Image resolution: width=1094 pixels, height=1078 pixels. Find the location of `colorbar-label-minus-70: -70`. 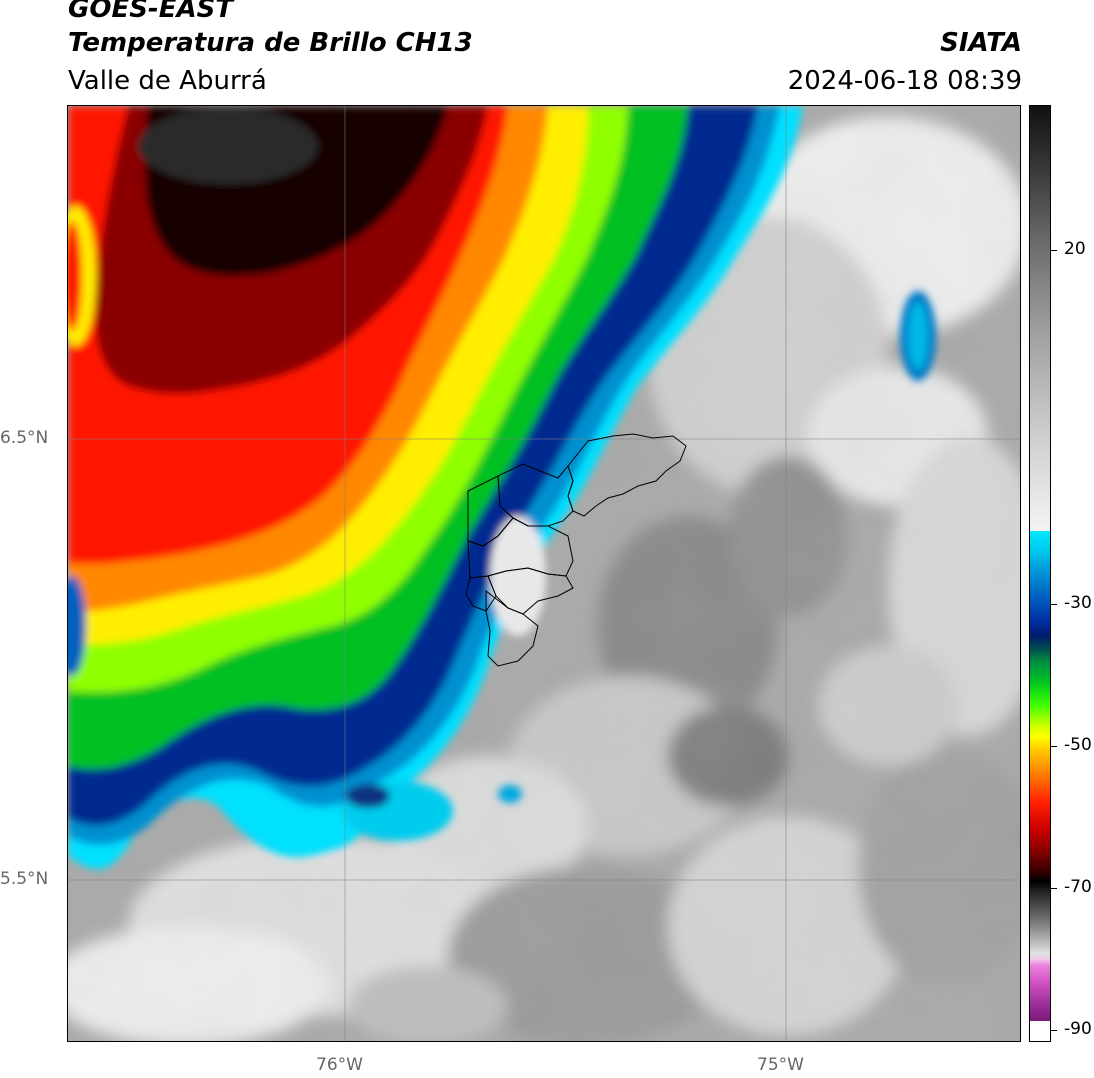

colorbar-label-minus-70: -70 is located at coordinates (1078, 887).